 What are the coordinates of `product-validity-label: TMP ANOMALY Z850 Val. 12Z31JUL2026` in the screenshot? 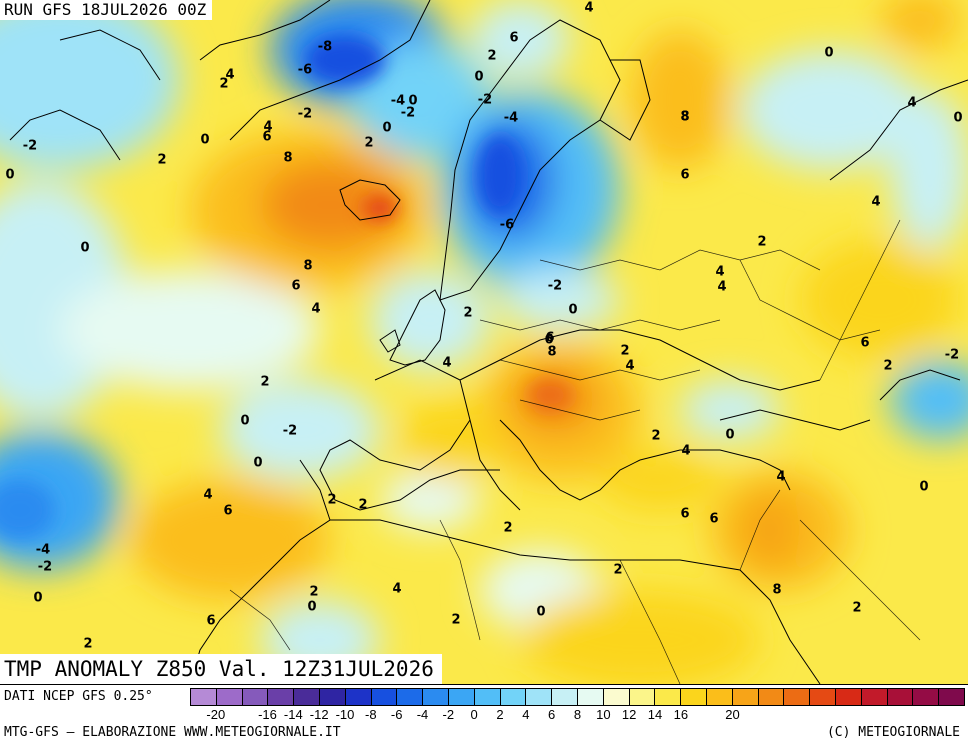 It's located at (221, 669).